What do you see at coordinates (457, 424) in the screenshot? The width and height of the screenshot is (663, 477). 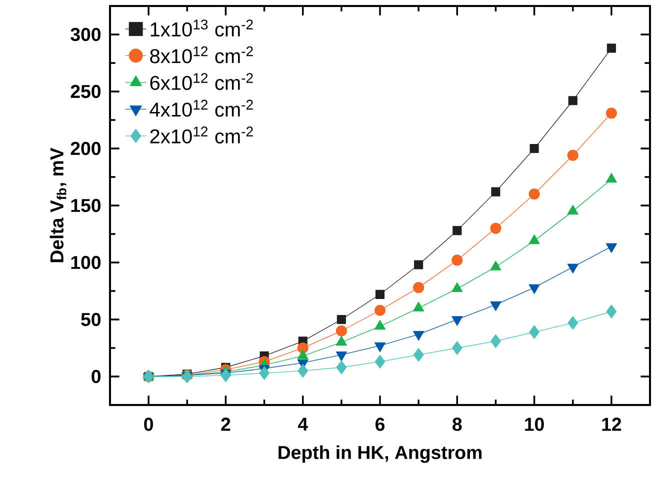 I see `x-tick-label: 8` at bounding box center [457, 424].